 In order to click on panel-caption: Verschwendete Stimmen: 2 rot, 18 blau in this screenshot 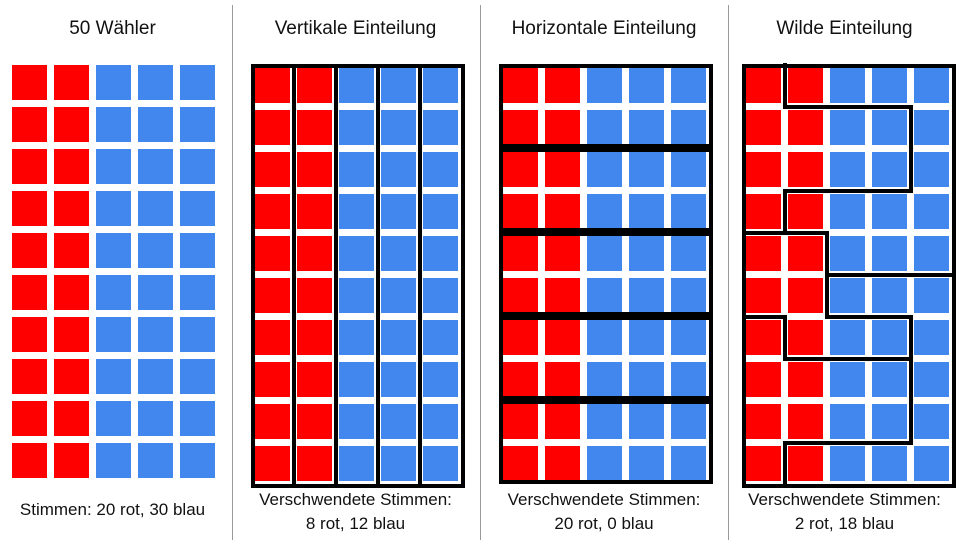, I will do `click(844, 512)`.